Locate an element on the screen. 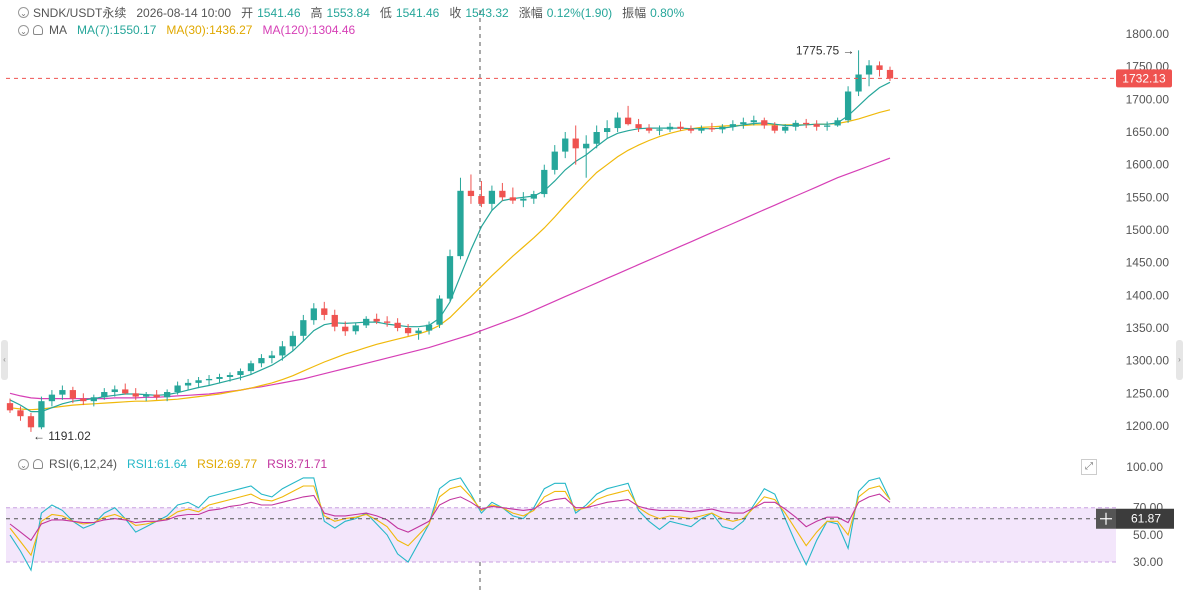 The image size is (1184, 592). price-tick-label: 1600.00 is located at coordinates (1148, 165).